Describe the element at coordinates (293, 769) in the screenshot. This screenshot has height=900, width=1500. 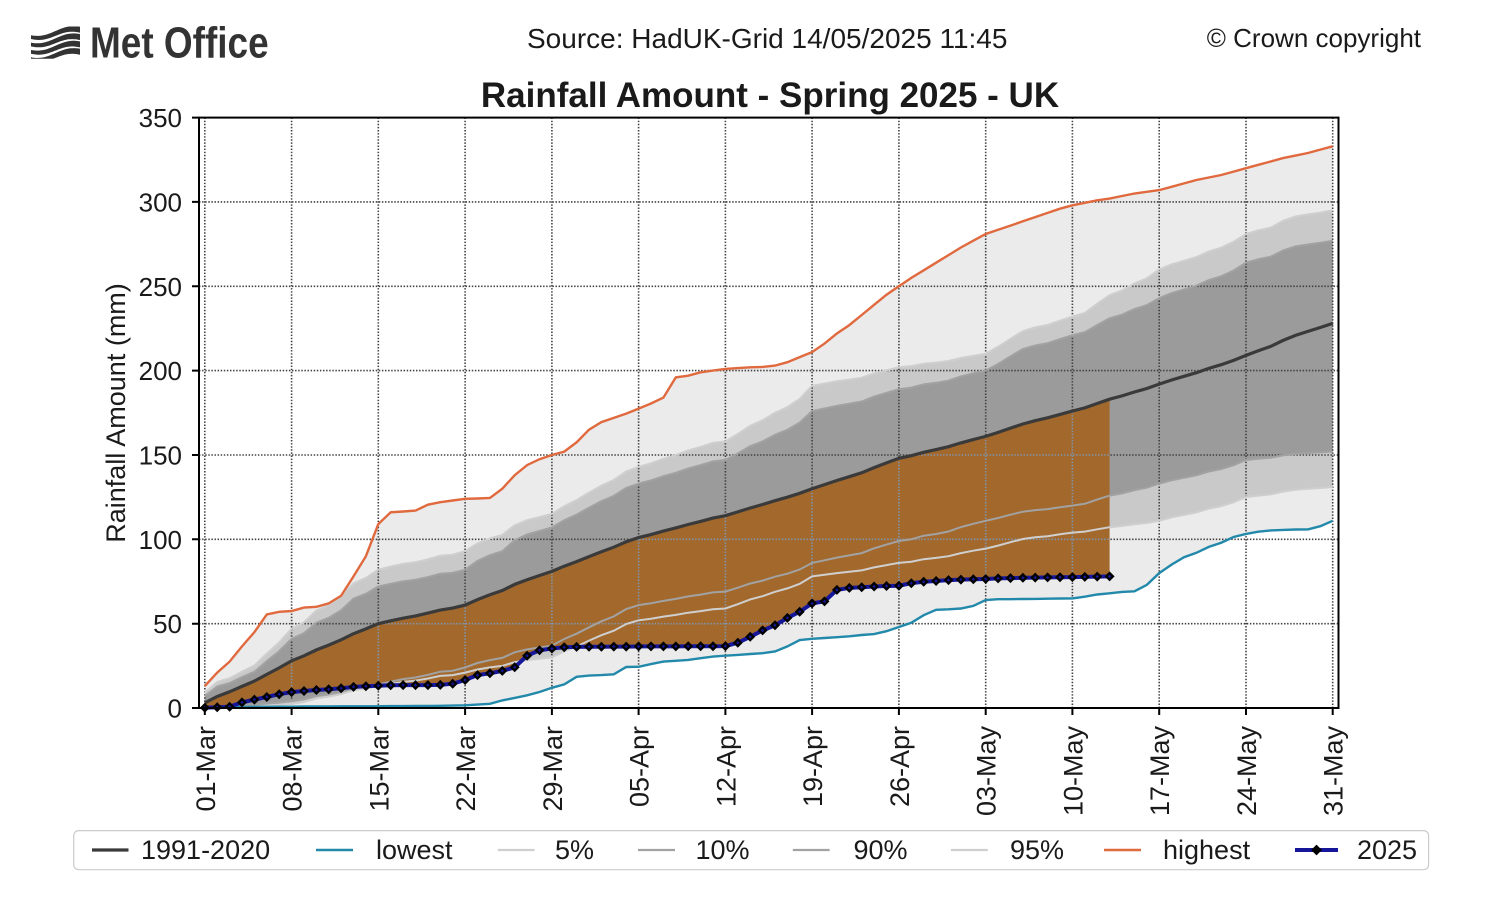
I see `svg-text: 08-Mar` at that location.